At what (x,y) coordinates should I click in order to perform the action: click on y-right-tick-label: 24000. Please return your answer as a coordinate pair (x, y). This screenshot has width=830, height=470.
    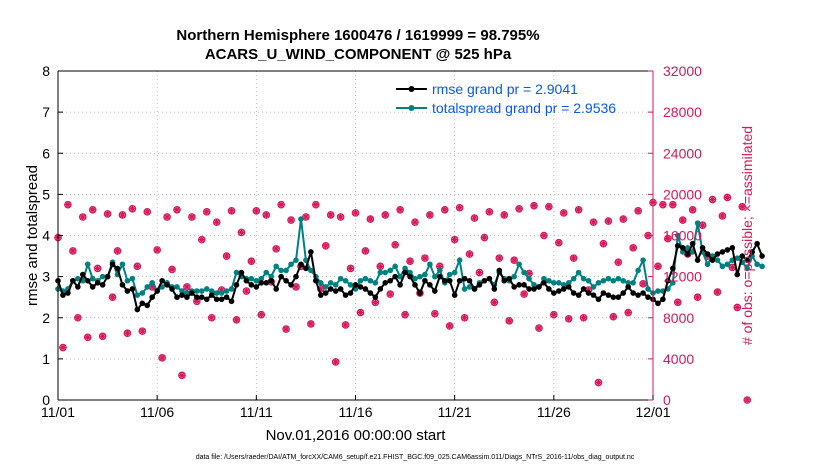
    Looking at the image, I should click on (682, 153).